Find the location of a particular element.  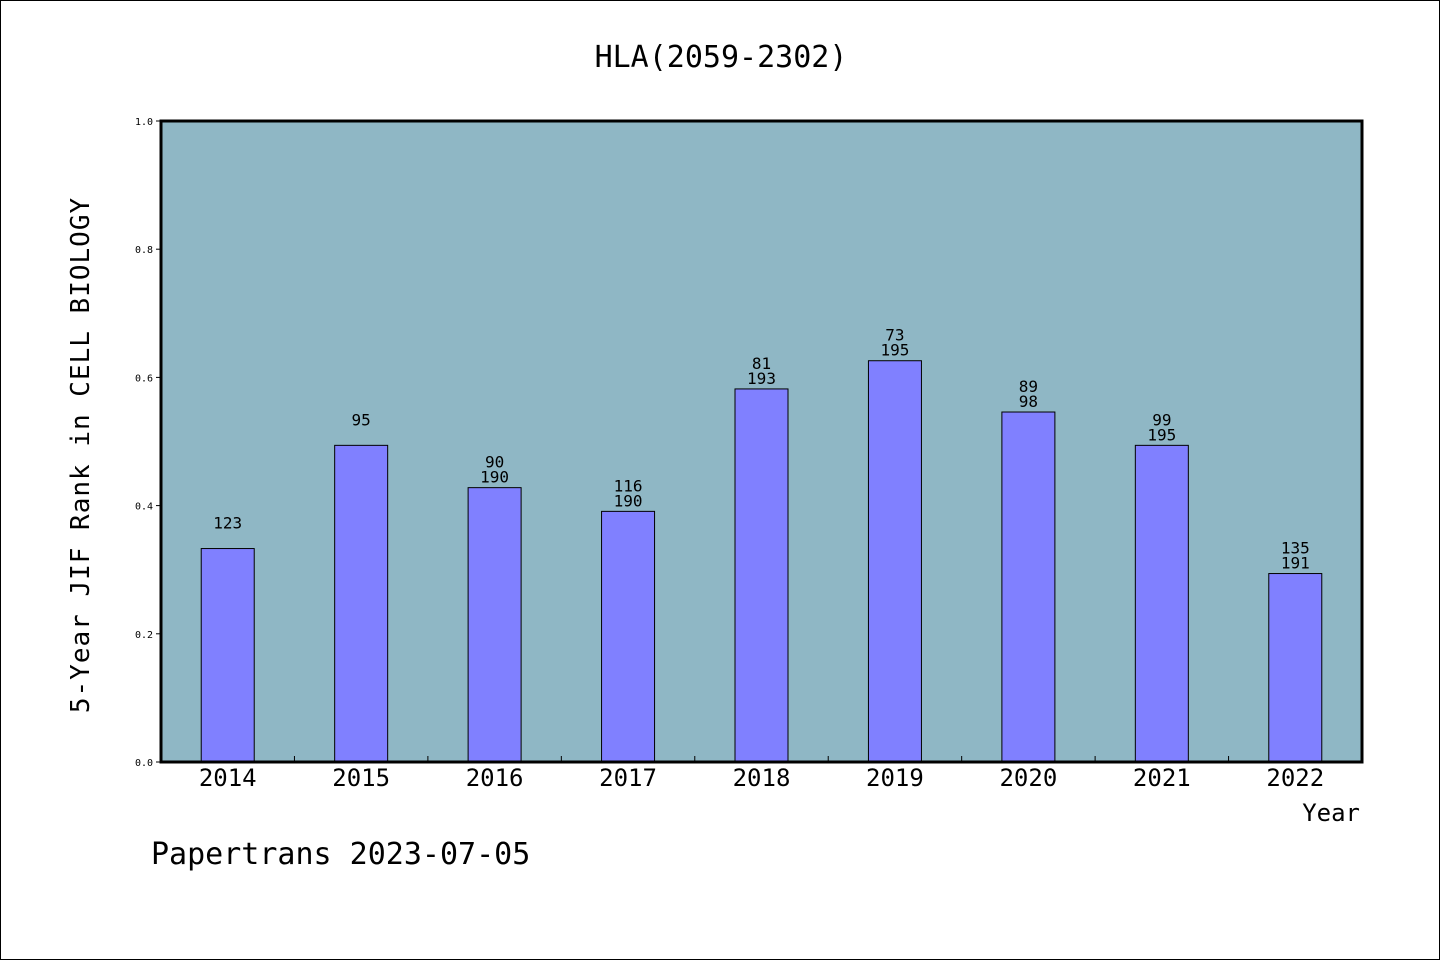

x-tick-label: 2021 is located at coordinates (1162, 778).